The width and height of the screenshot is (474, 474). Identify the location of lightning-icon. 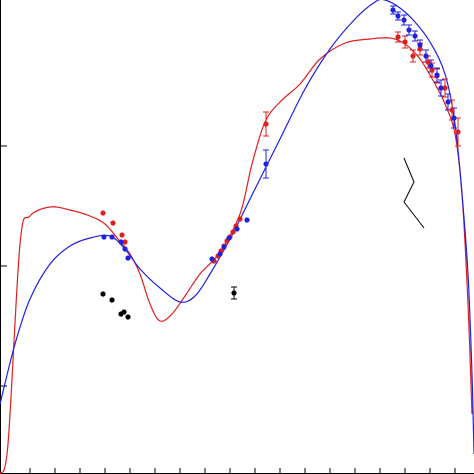
(414, 193).